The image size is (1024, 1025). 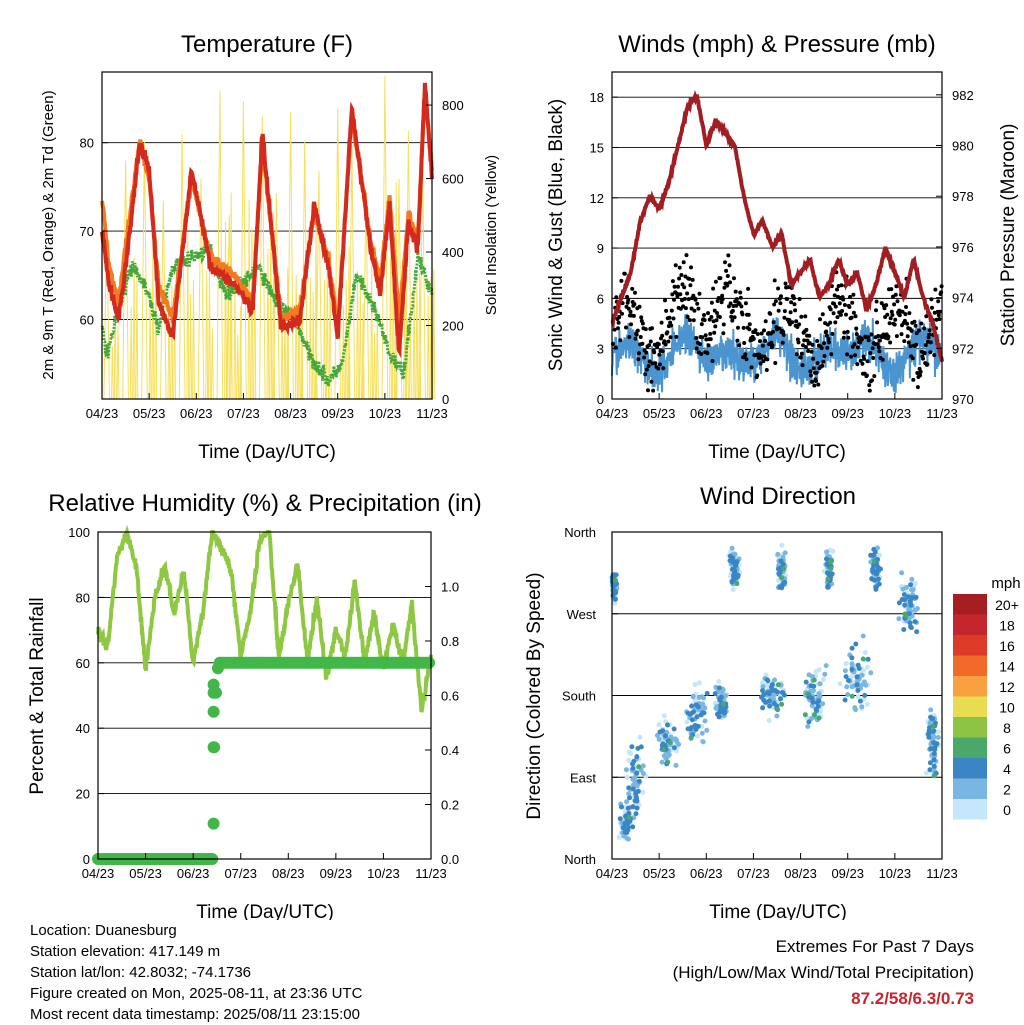 I want to click on humidity-xtick-label: 04/23, so click(x=98, y=873).